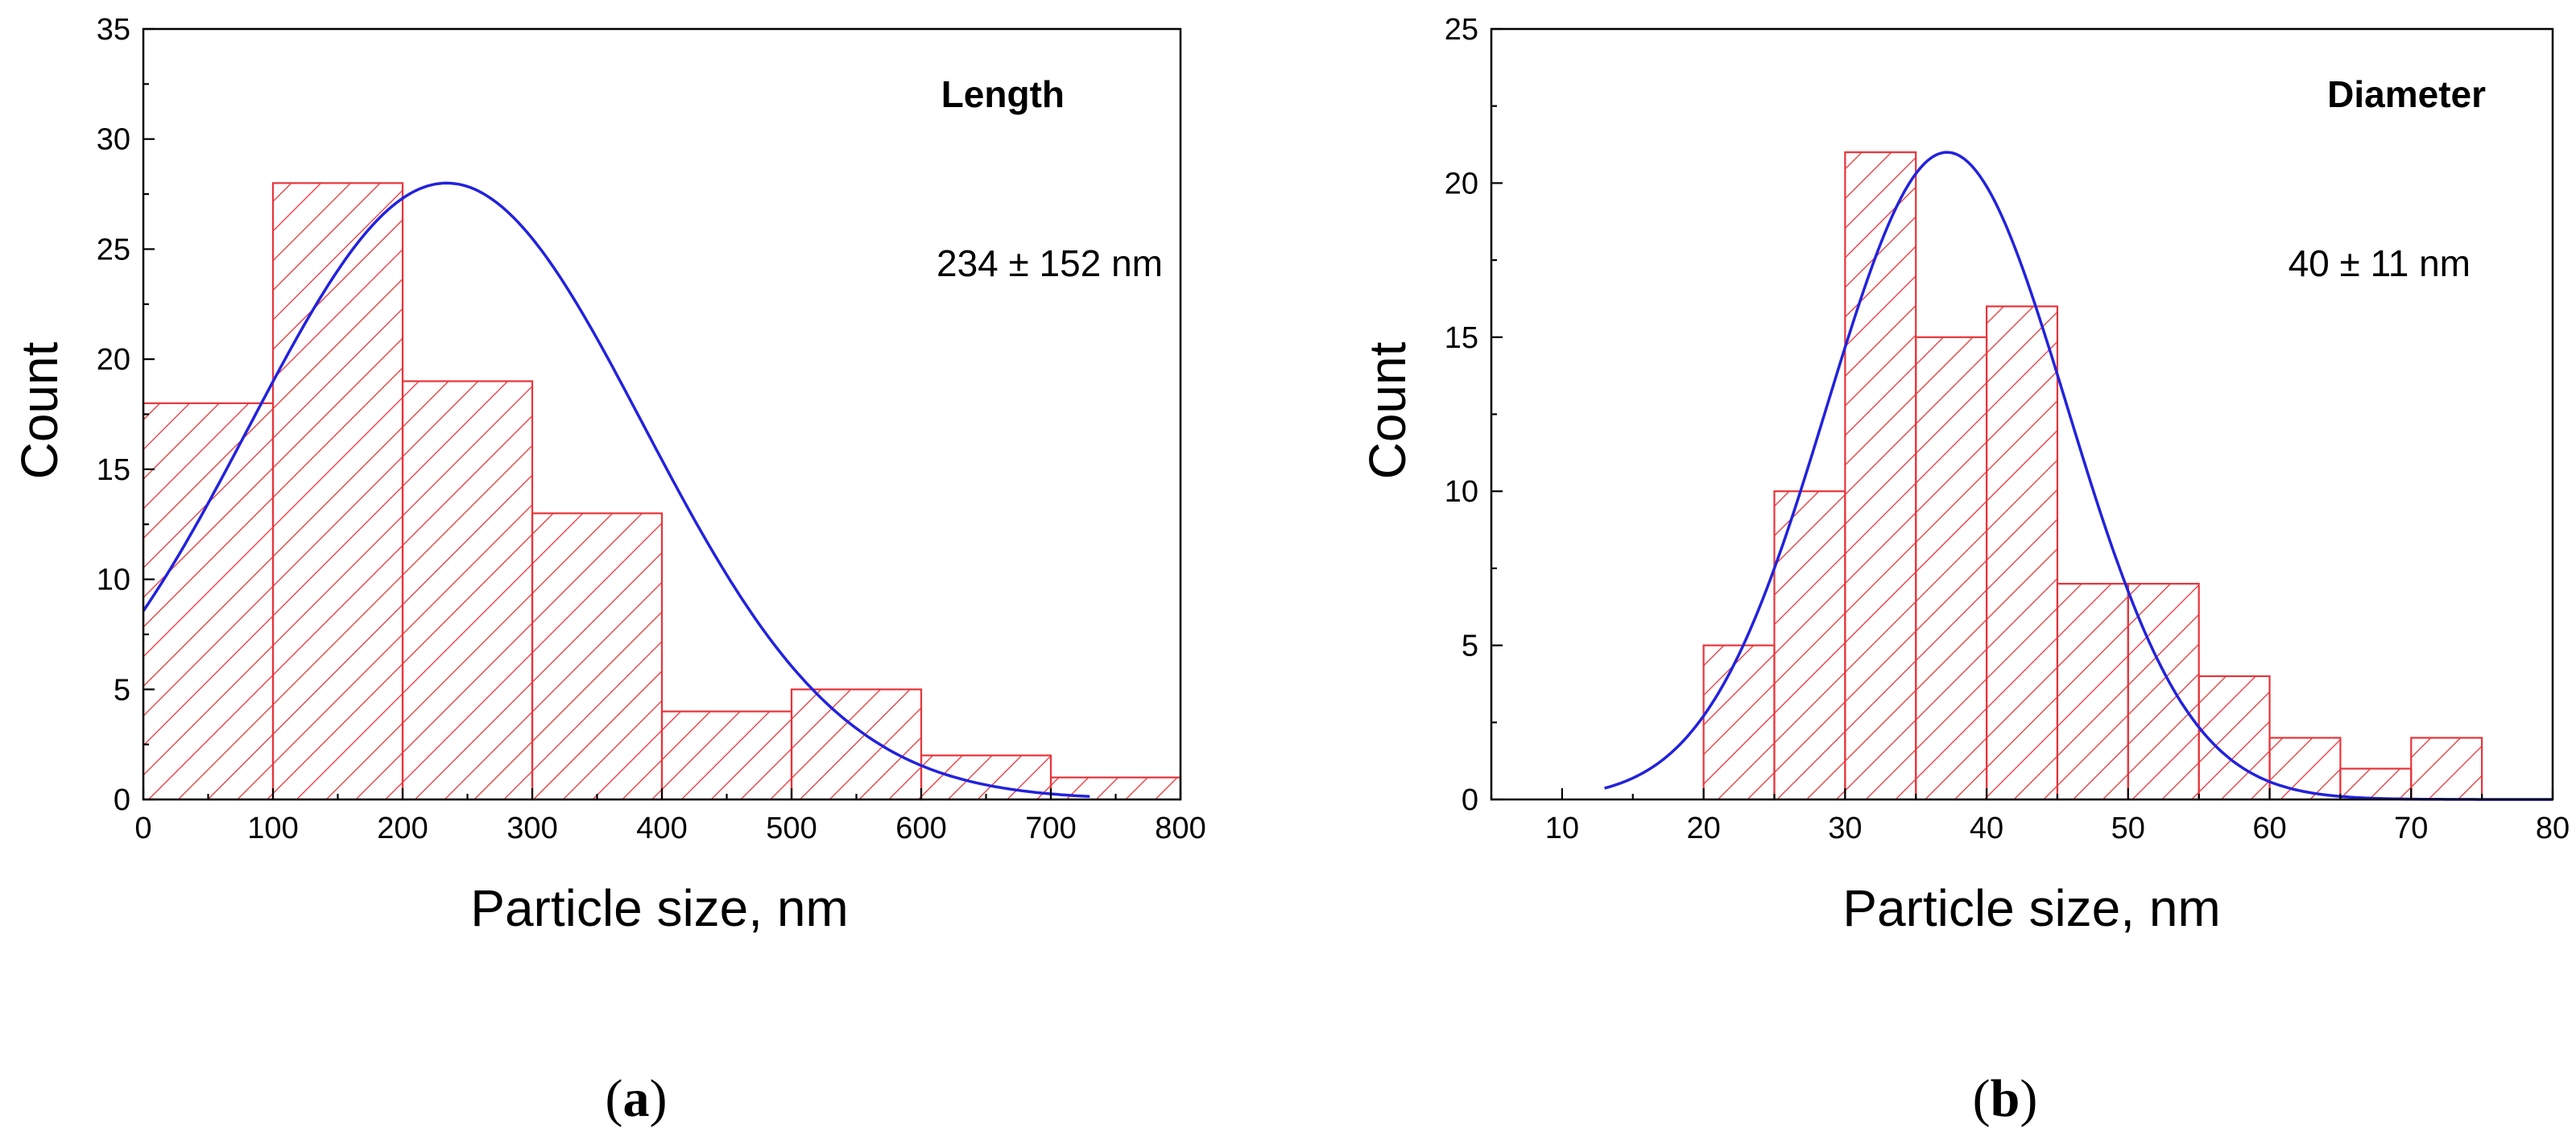 Image resolution: width=2576 pixels, height=1136 pixels. I want to click on panel-subtitle: Diameter, so click(2407, 94).